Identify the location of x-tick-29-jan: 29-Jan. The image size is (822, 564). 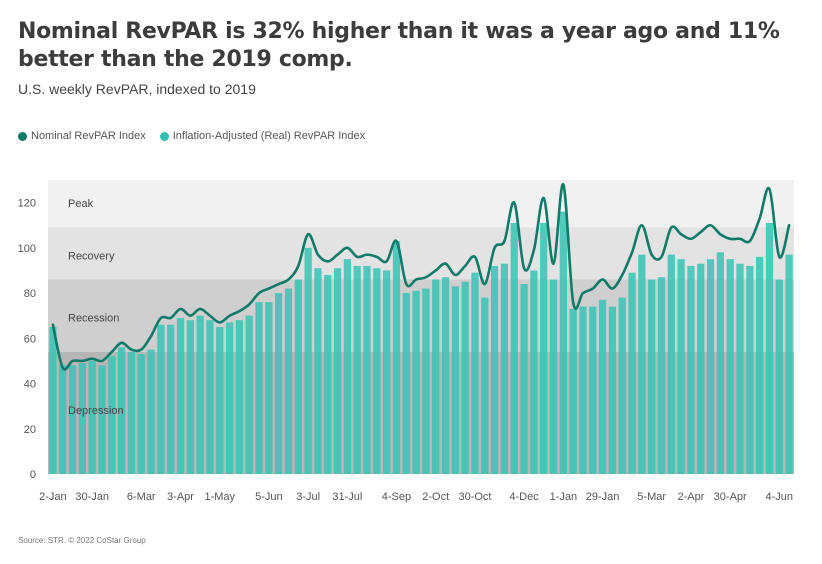
(603, 497).